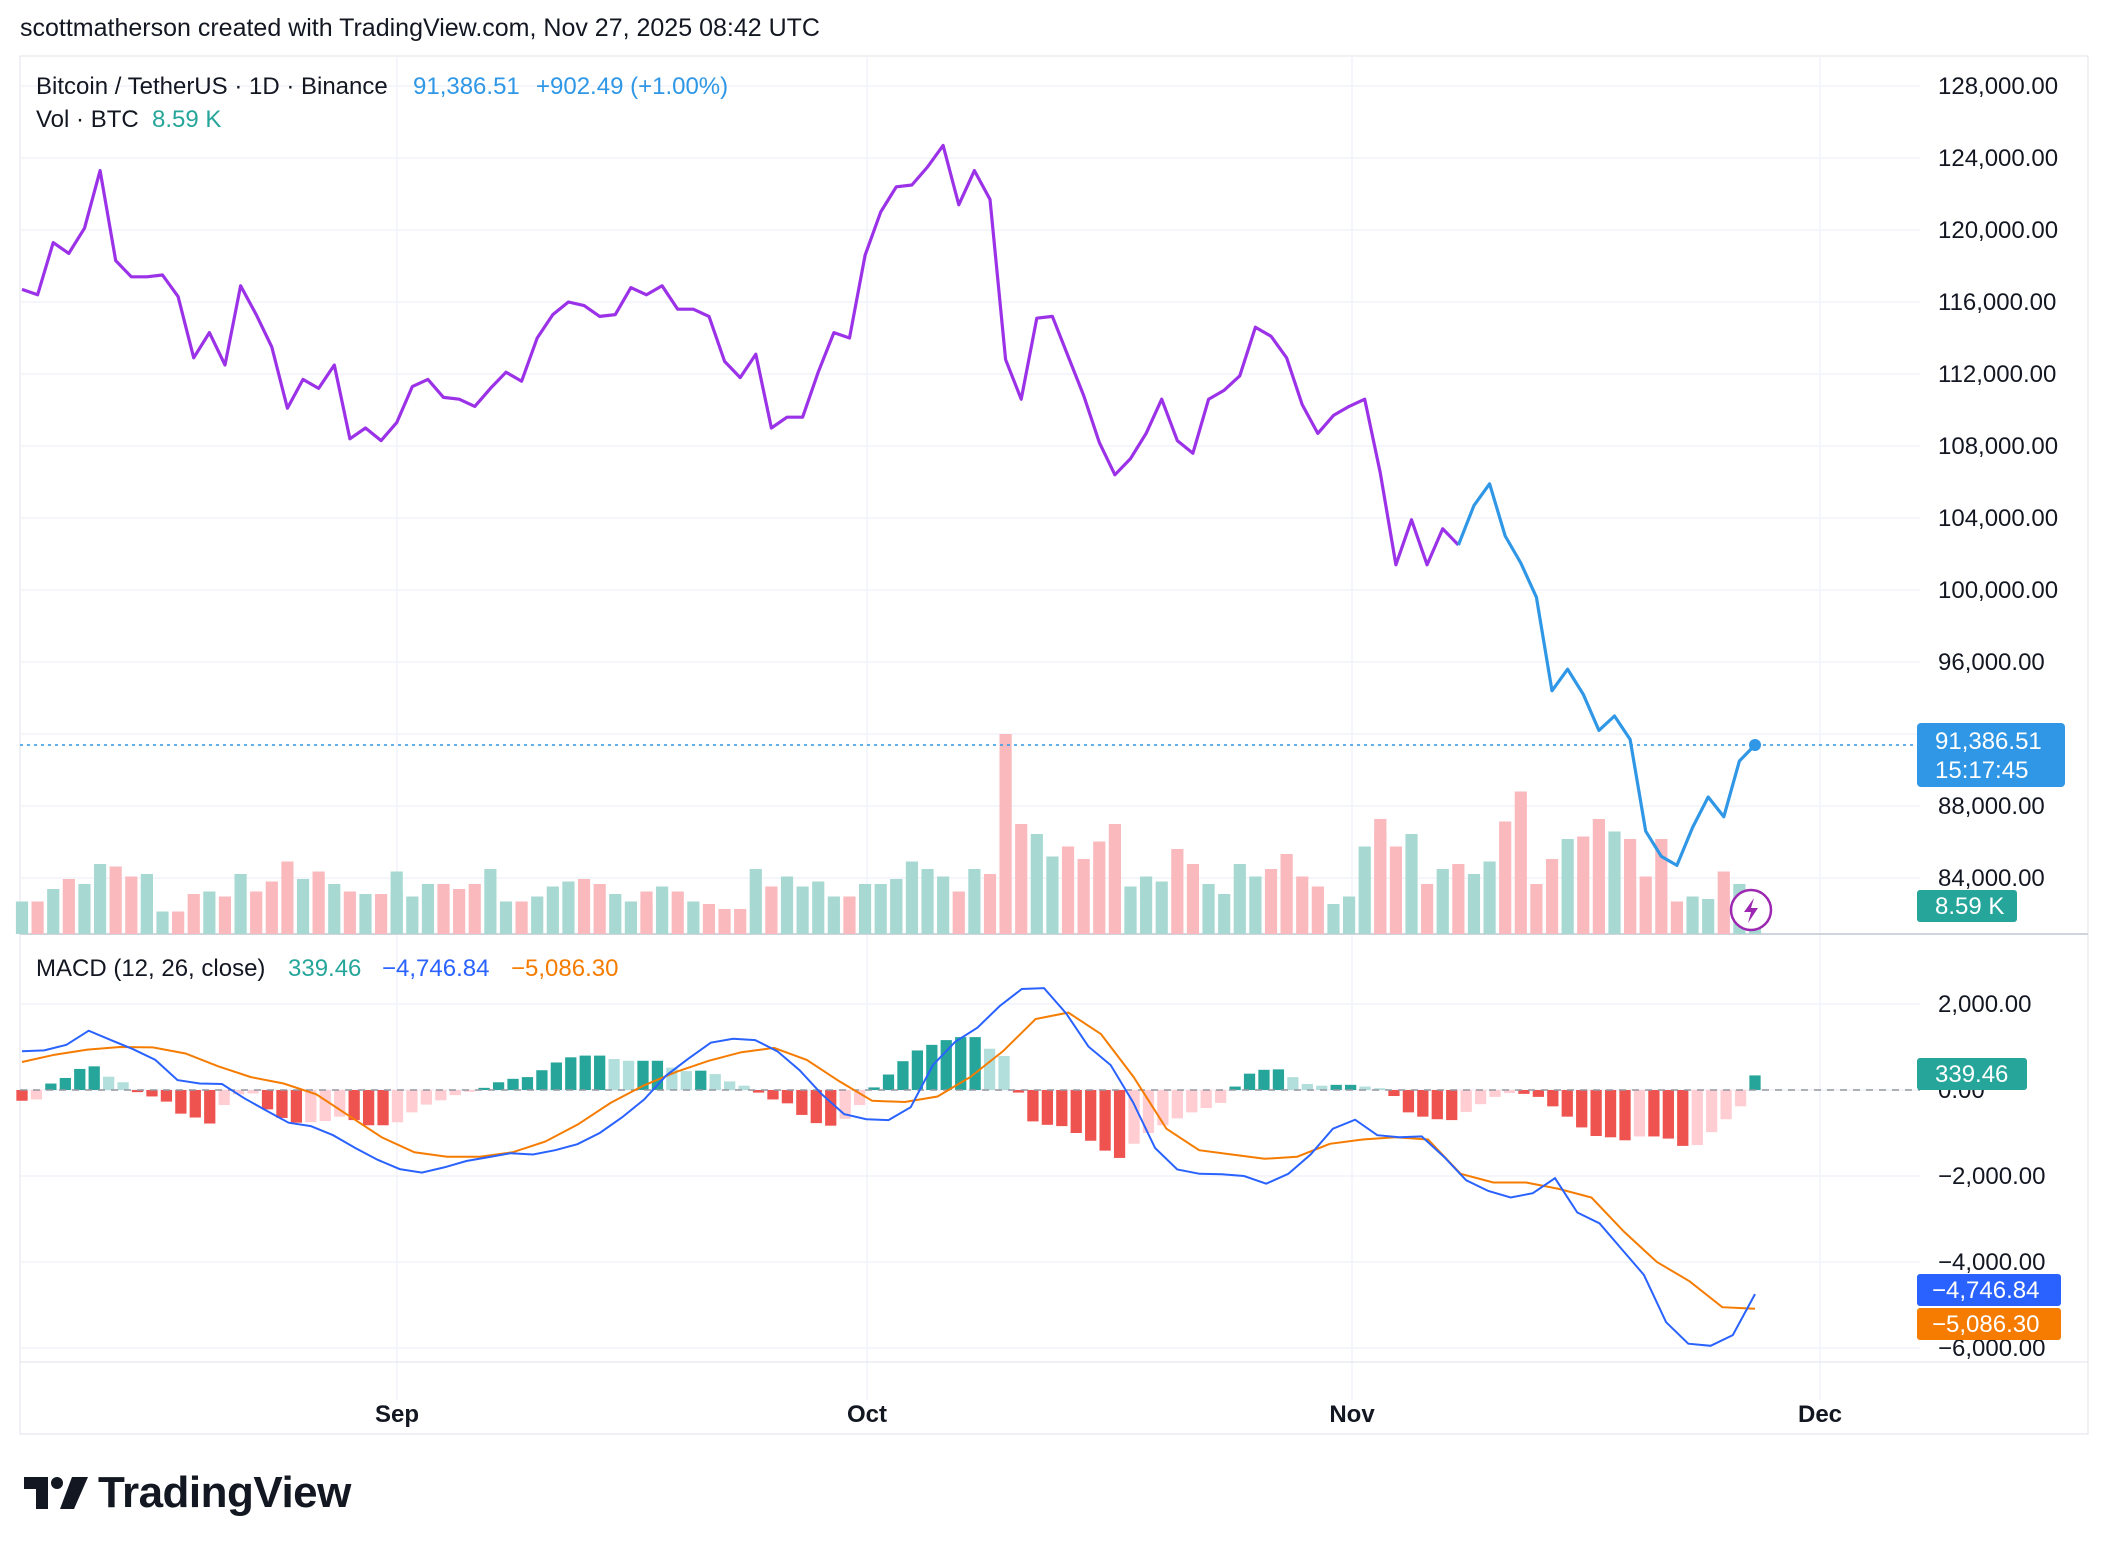 The height and width of the screenshot is (1552, 2108). I want to click on legend-volume-label: Vol · BTC, so click(87, 119).